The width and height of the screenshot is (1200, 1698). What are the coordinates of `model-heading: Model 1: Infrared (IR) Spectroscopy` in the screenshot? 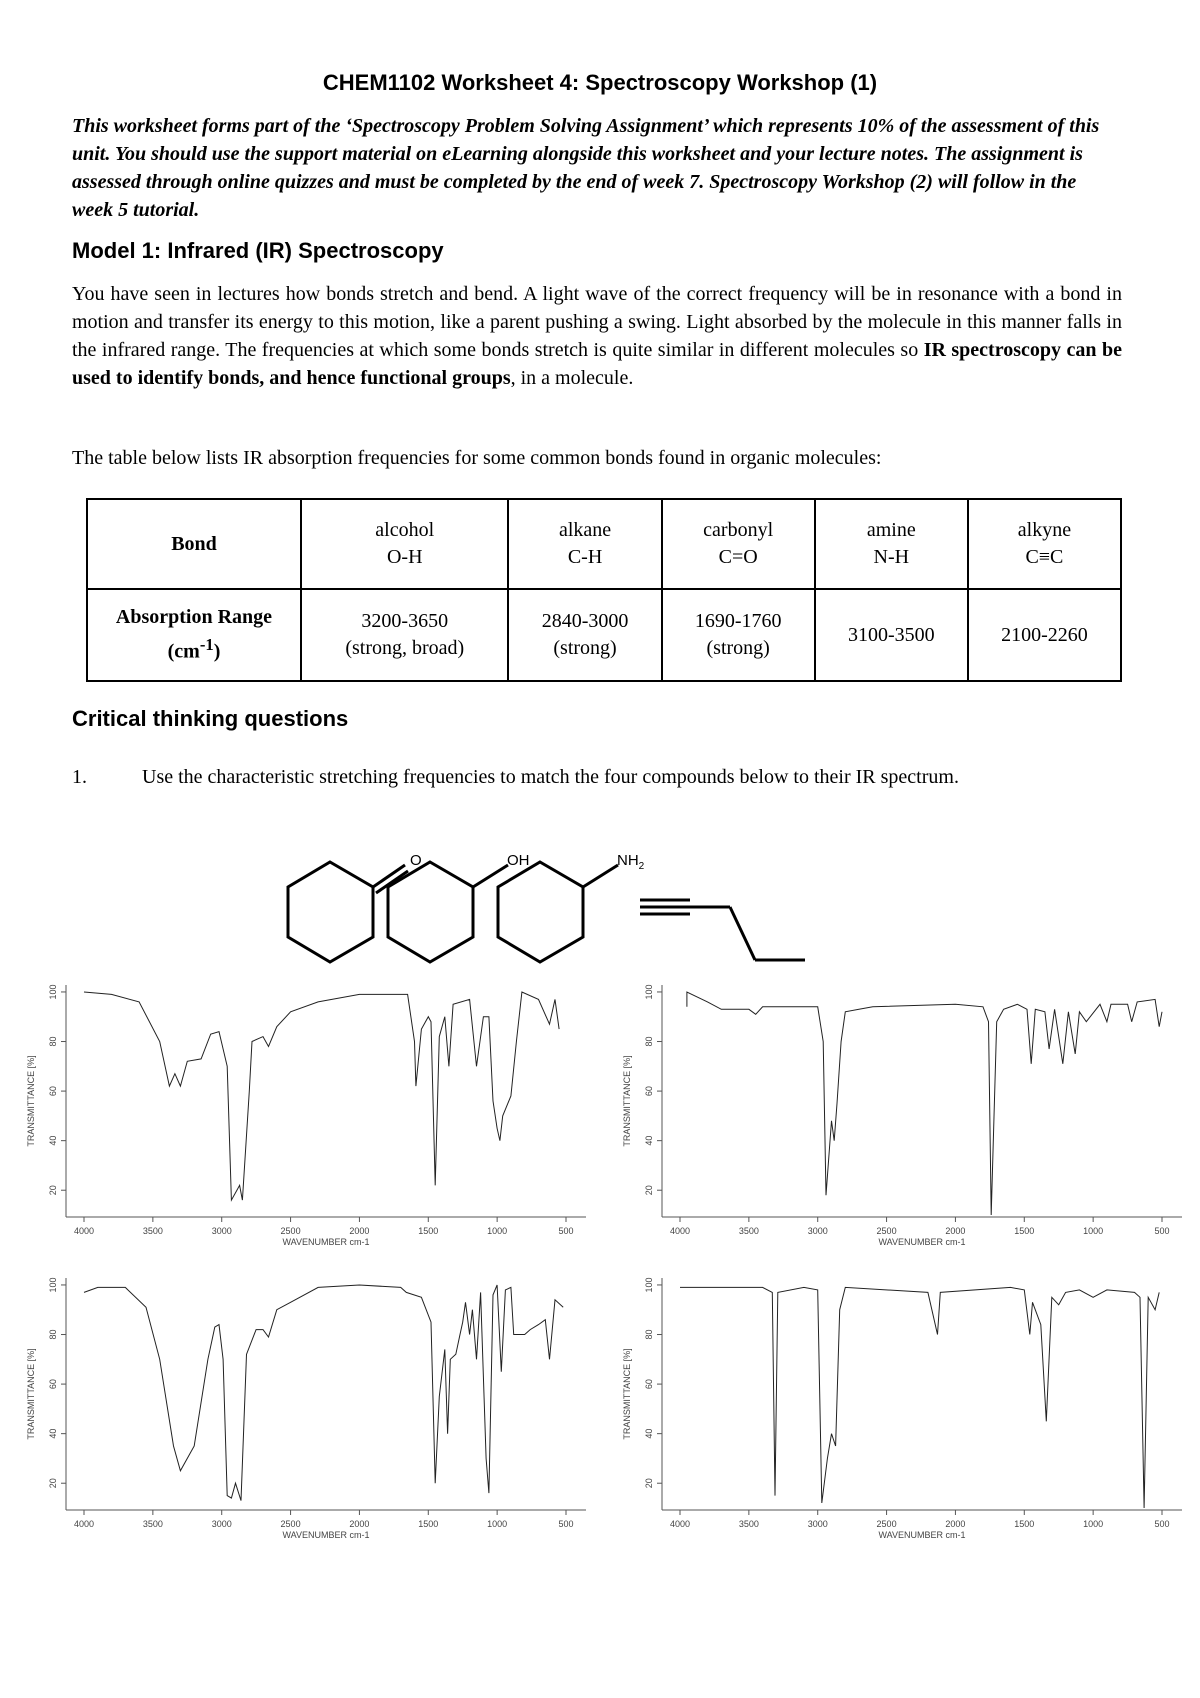 It's located at (258, 250).